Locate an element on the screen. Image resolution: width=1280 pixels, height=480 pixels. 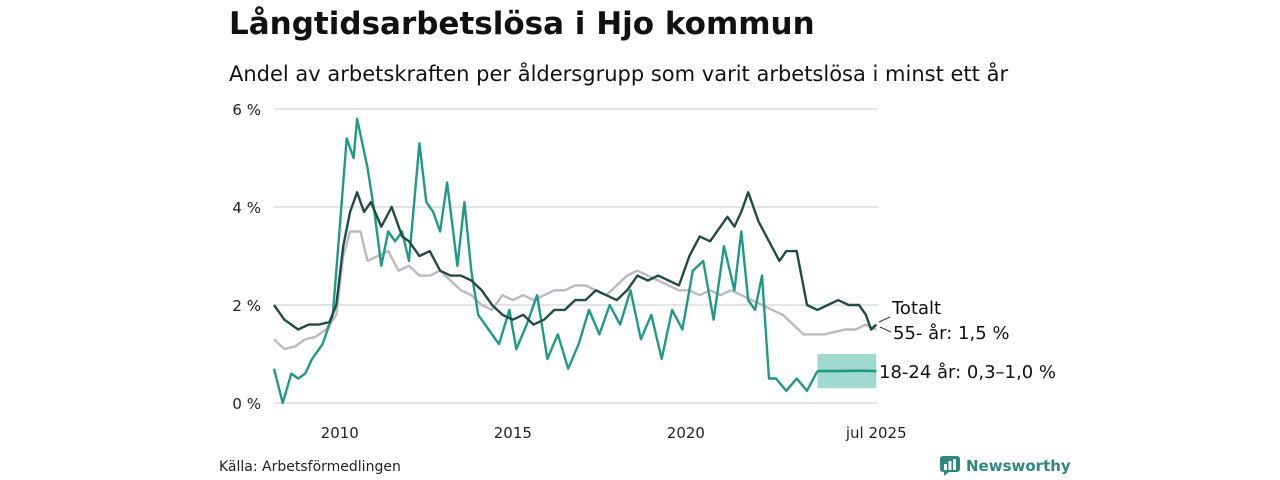
series-label-55: 55- år: 1,5 % is located at coordinates (951, 333).